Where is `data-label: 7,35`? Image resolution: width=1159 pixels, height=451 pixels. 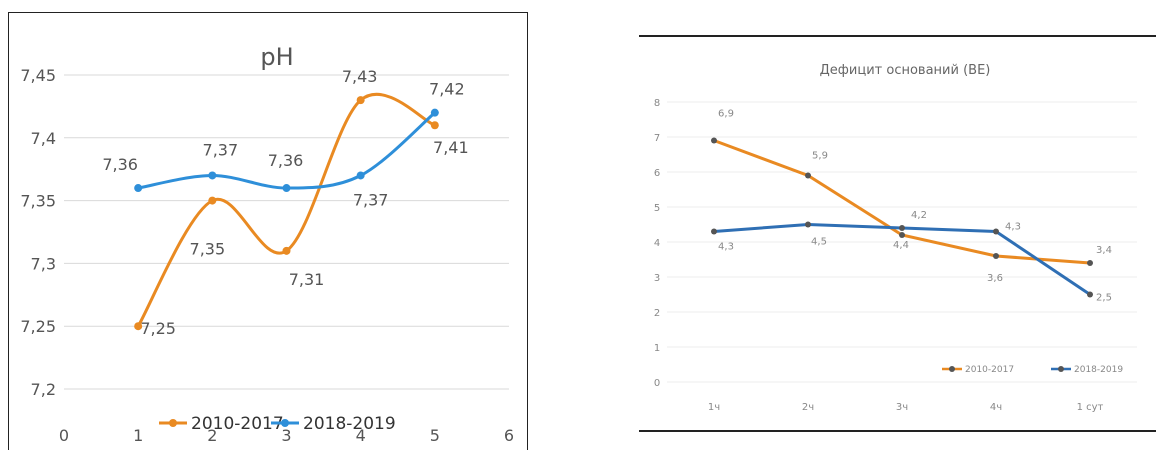
data-label: 7,35 is located at coordinates (208, 249).